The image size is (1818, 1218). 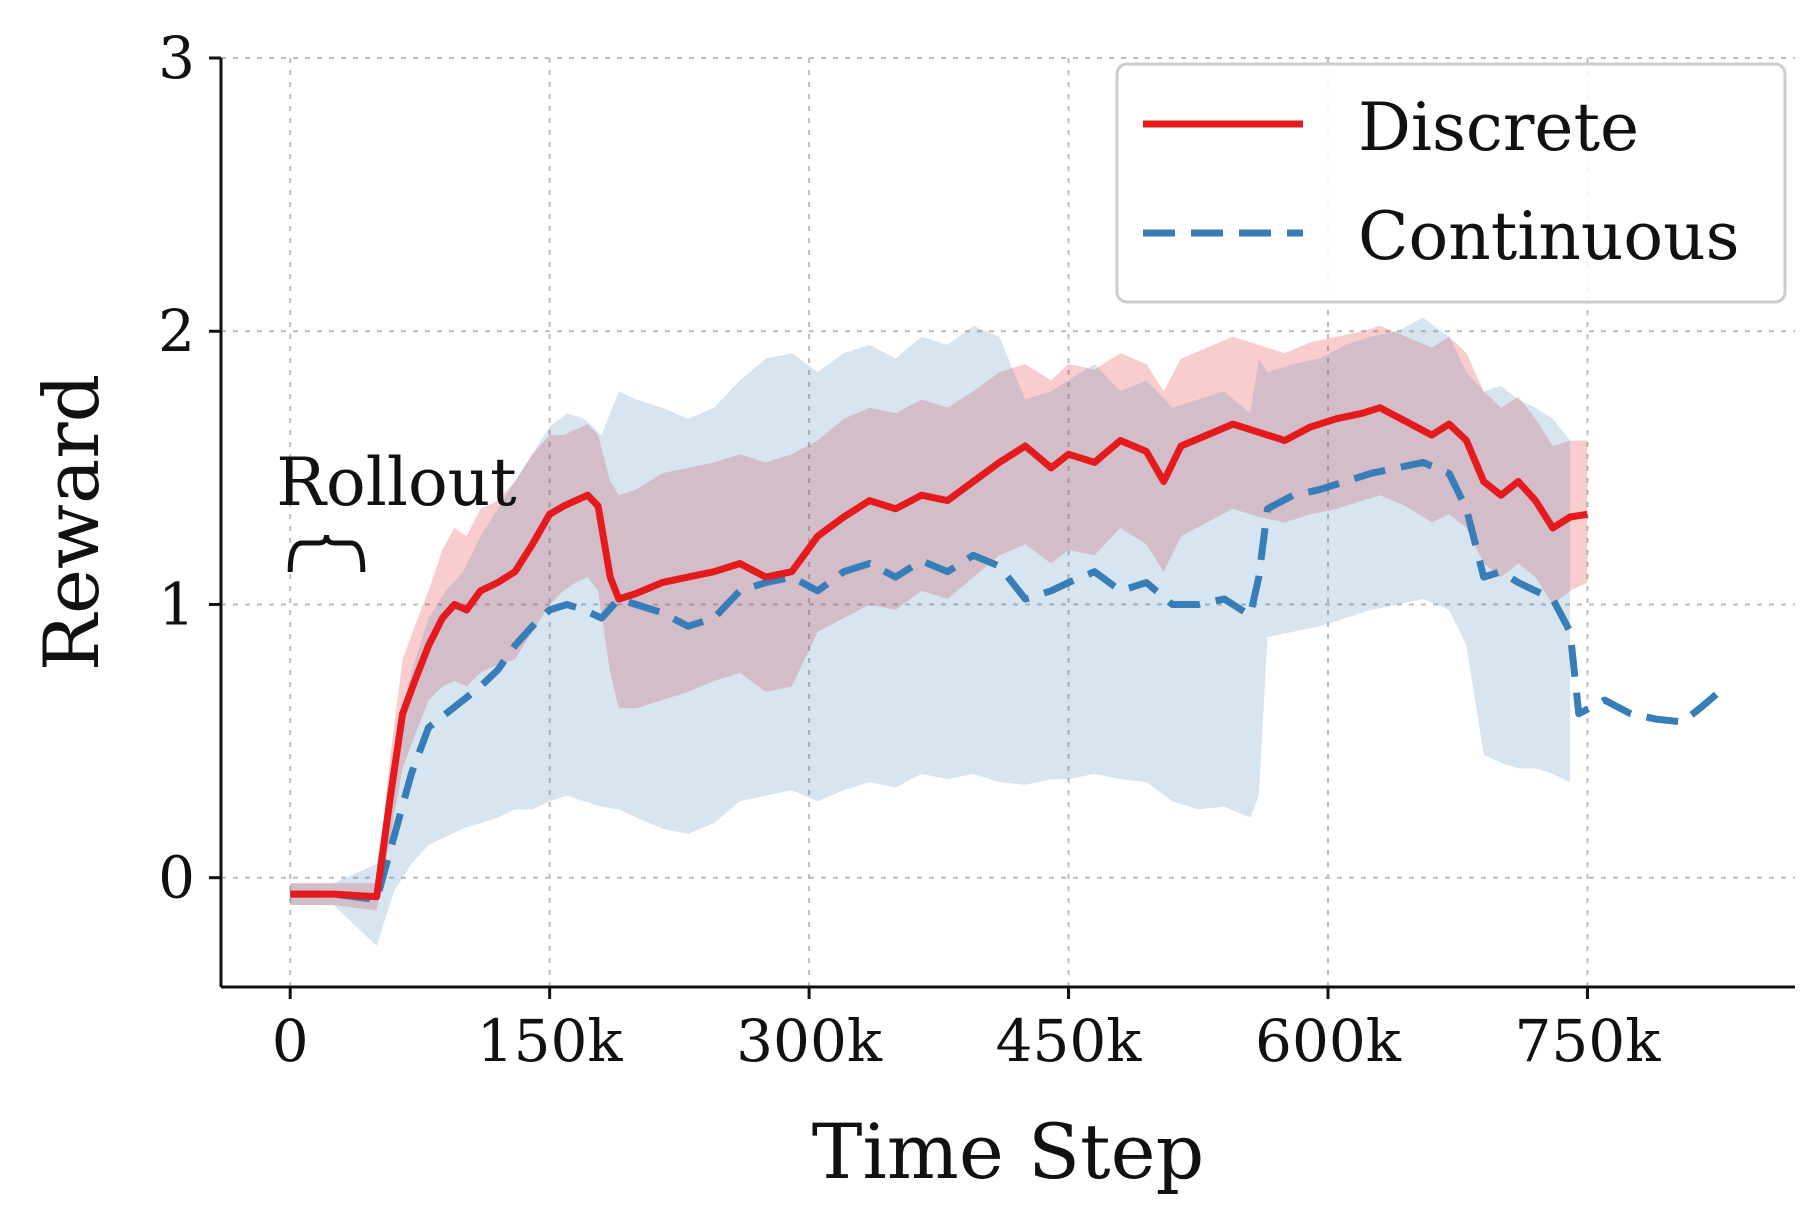 I want to click on rollout-label: Rollout, so click(x=396, y=482).